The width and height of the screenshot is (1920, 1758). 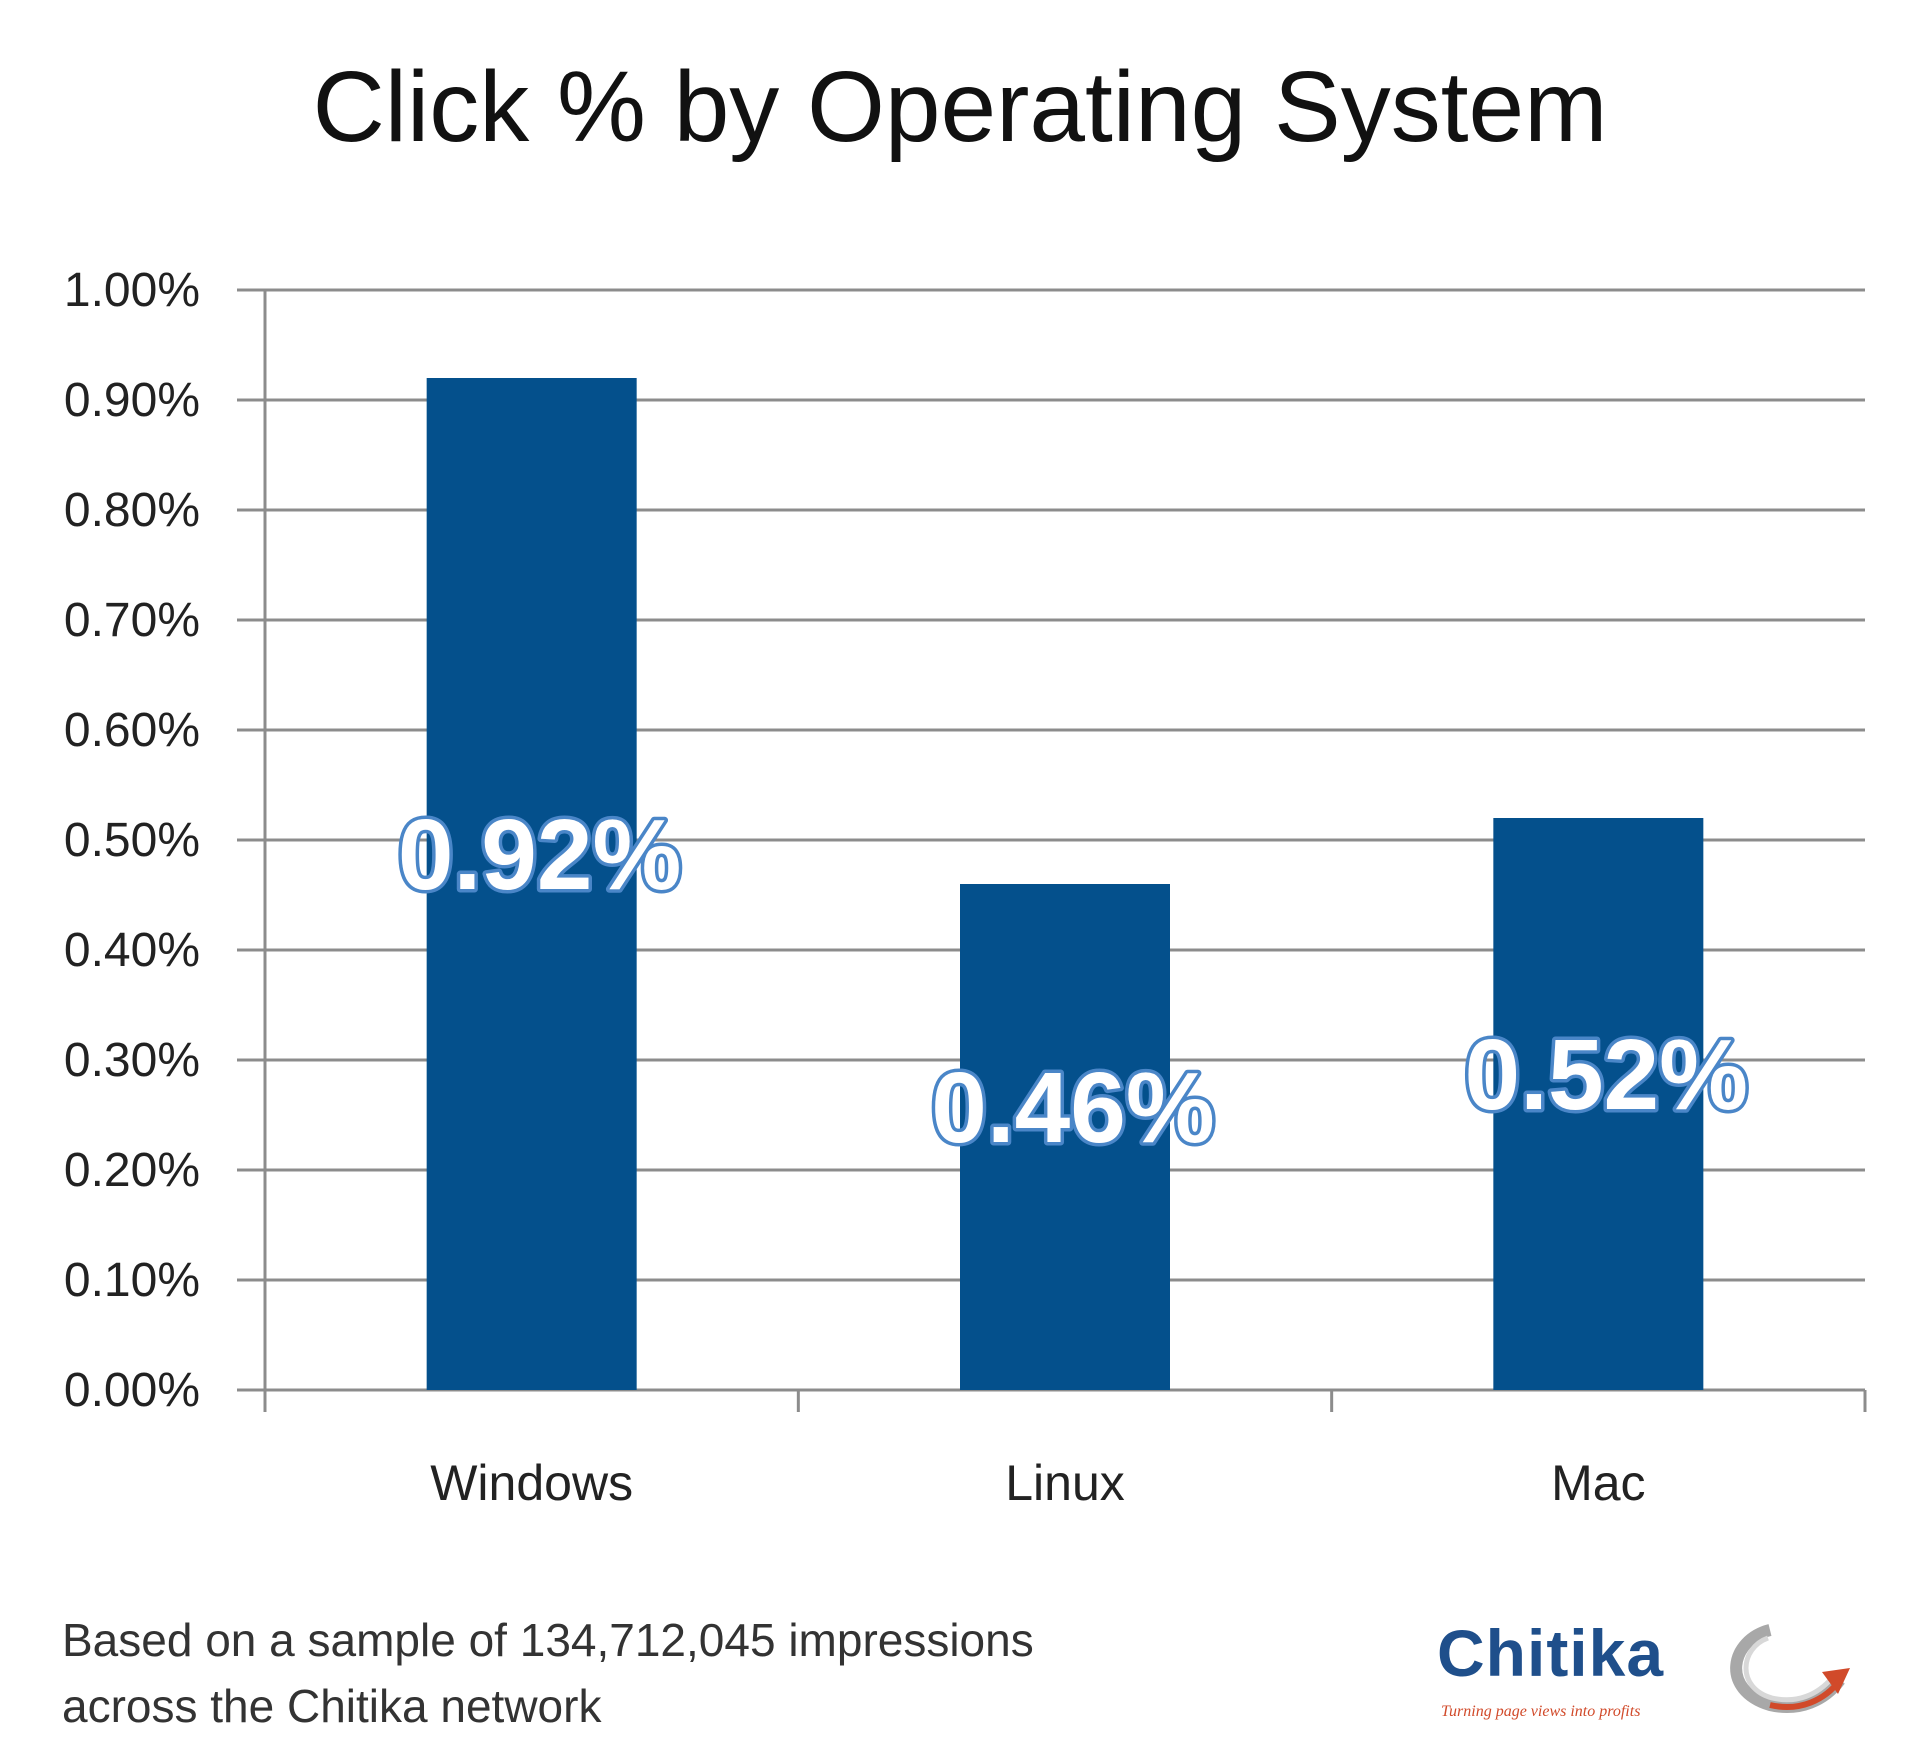 What do you see at coordinates (132, 400) in the screenshot?
I see `y-tick-label: 0.90%` at bounding box center [132, 400].